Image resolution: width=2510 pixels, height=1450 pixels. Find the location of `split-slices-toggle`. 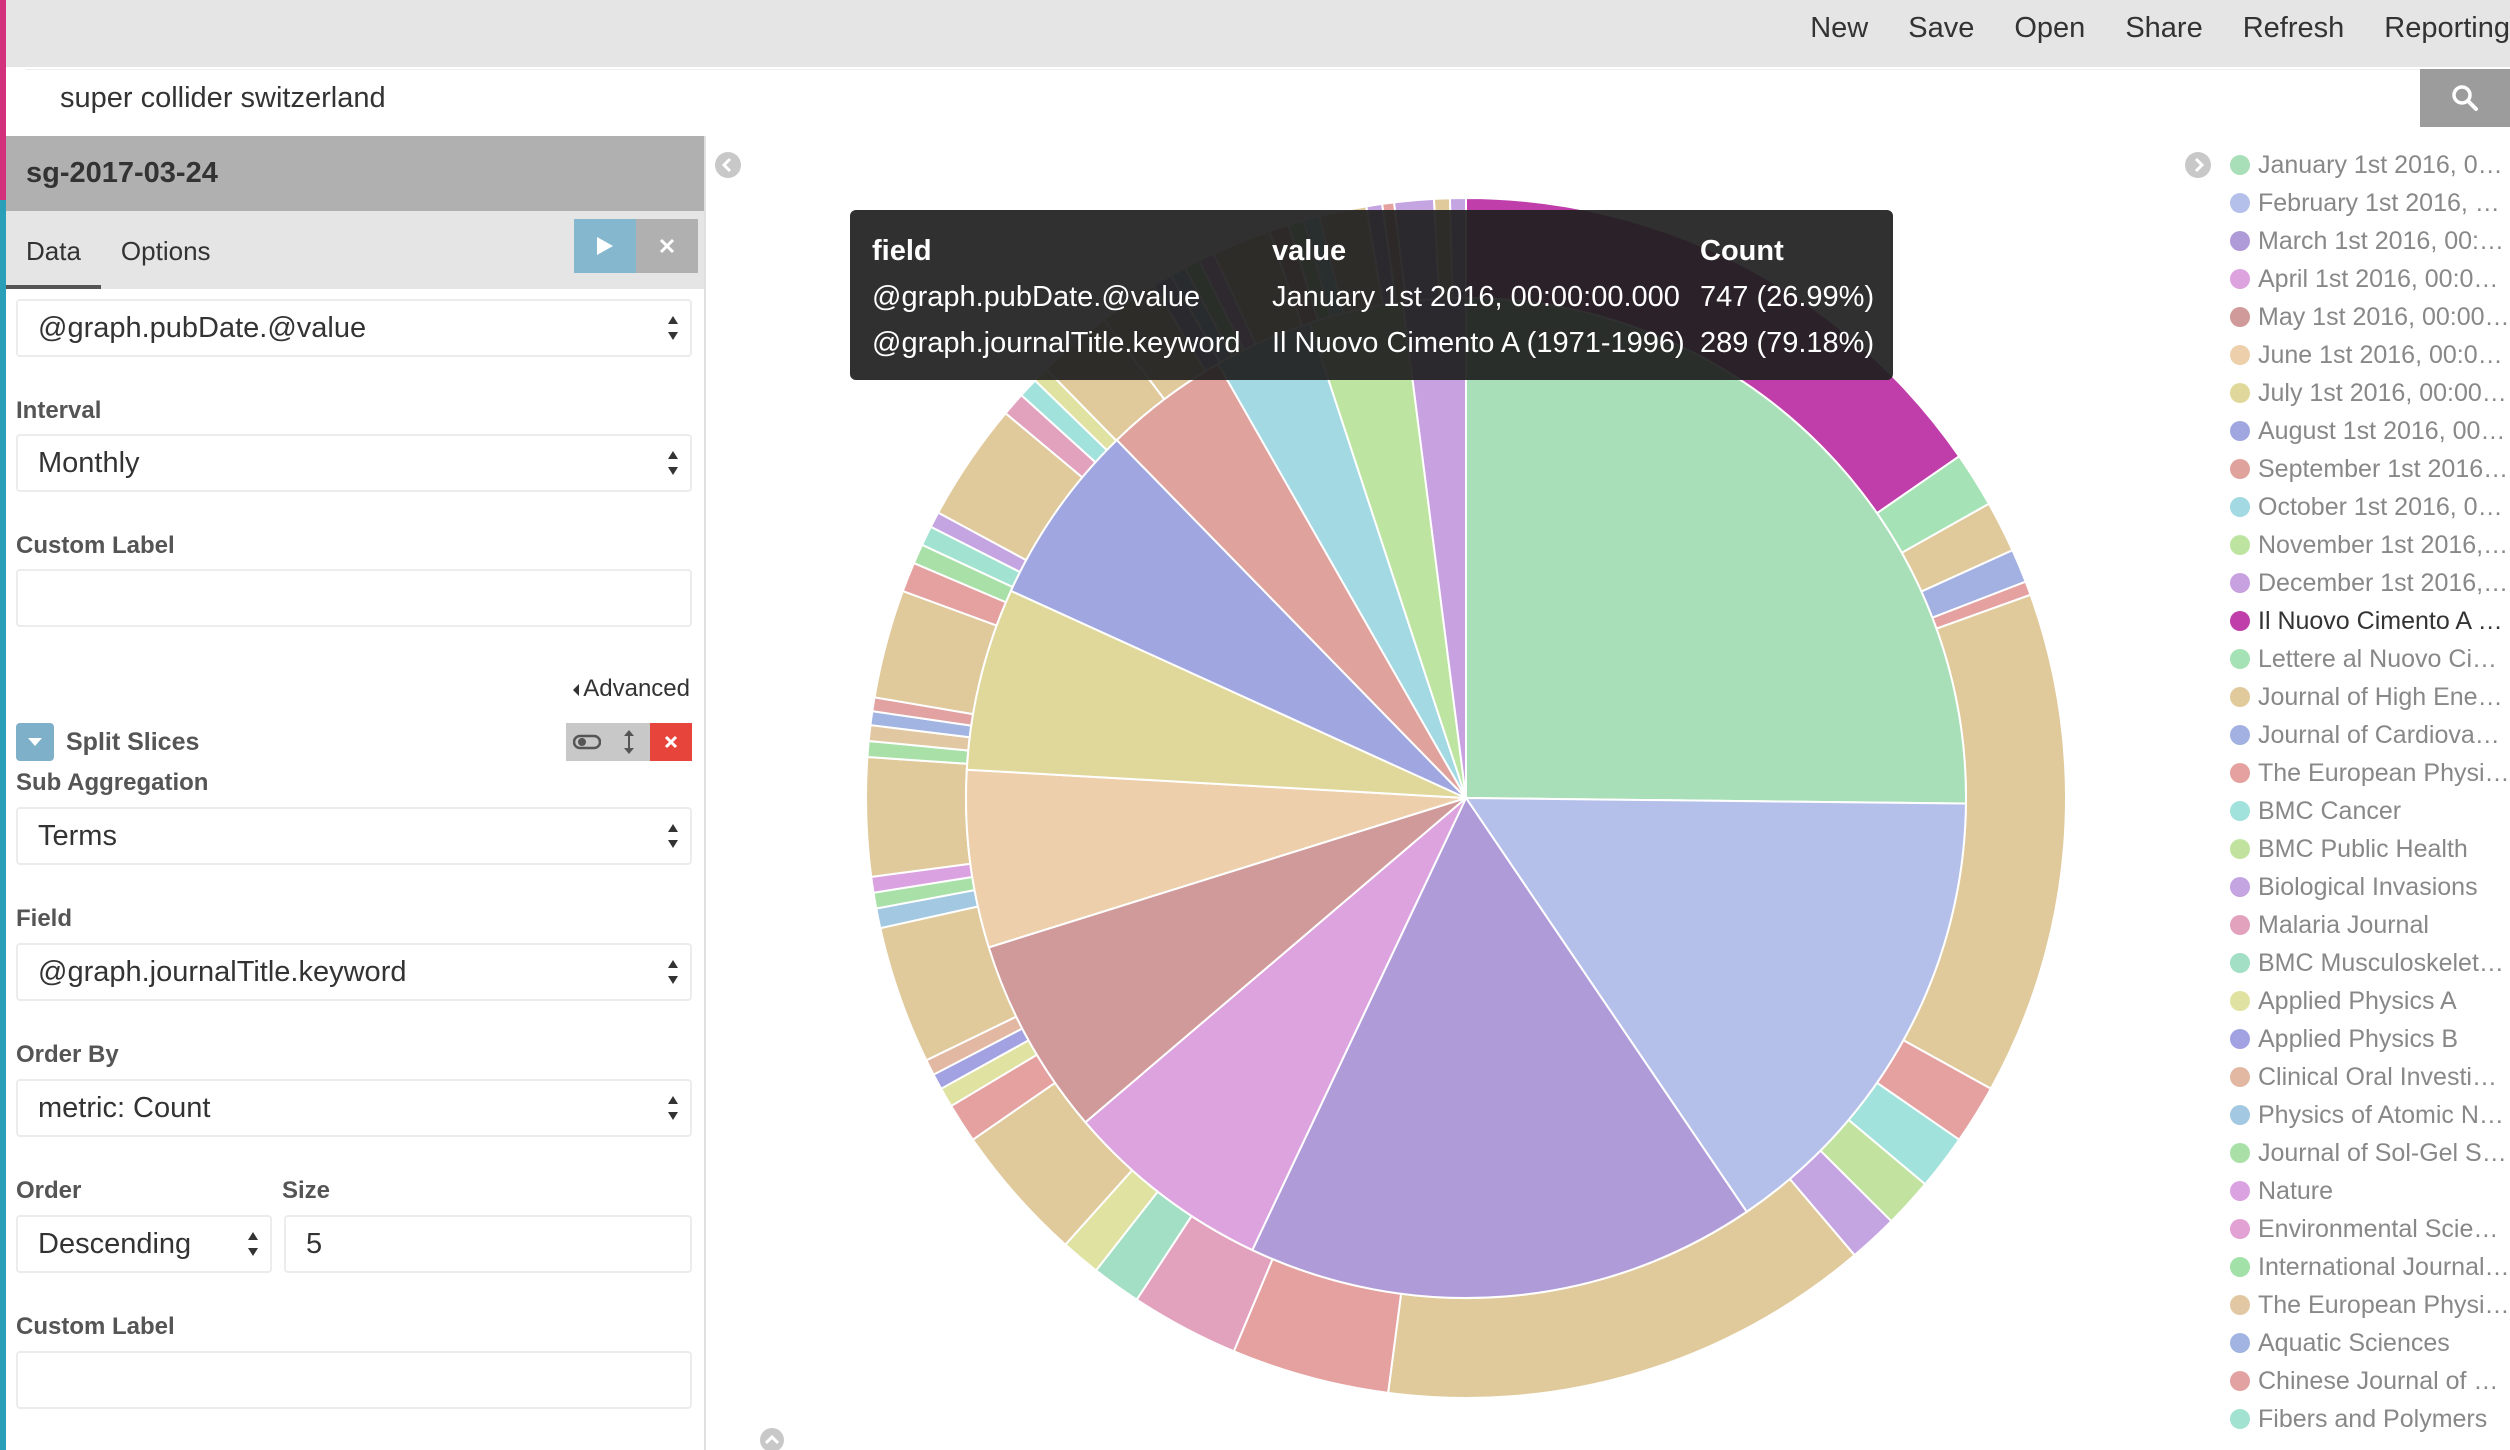

split-slices-toggle is located at coordinates (35, 742).